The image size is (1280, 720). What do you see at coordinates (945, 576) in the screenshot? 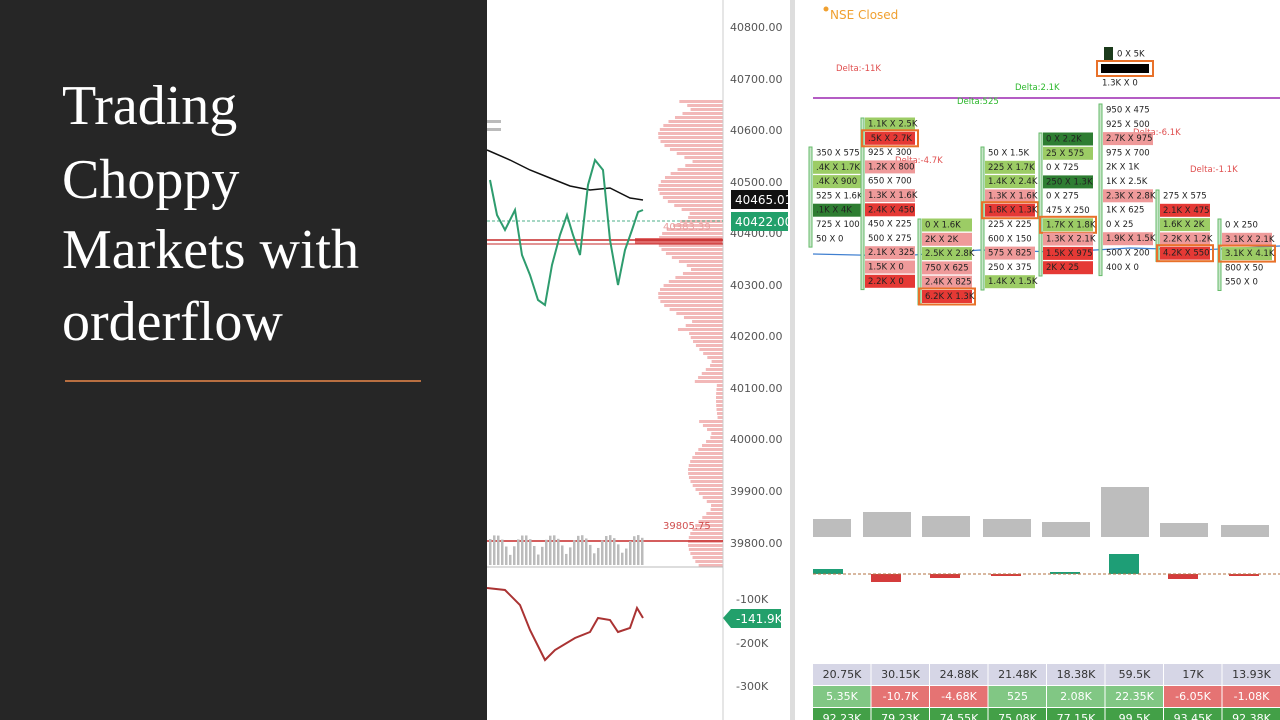
I see `delta-bar` at bounding box center [945, 576].